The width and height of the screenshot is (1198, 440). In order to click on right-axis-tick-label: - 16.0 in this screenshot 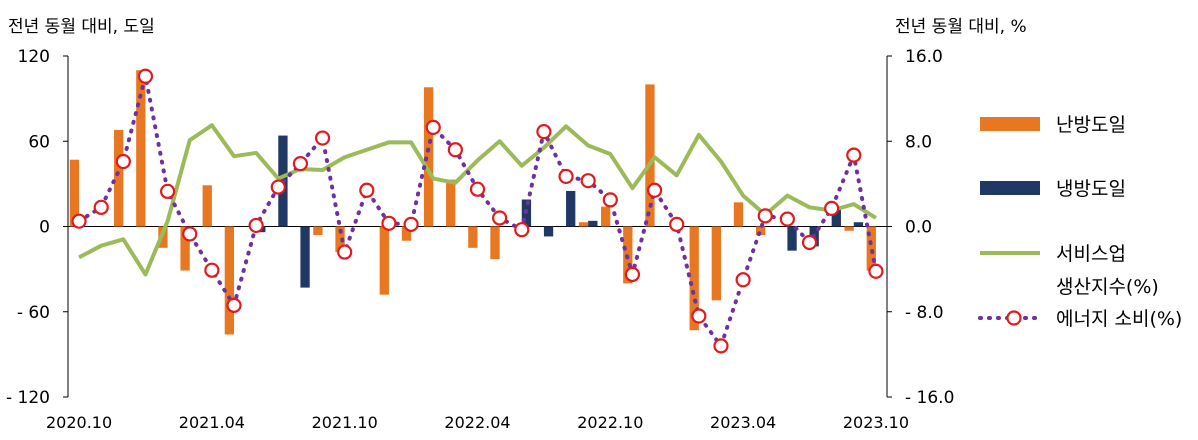, I will do `click(929, 398)`.